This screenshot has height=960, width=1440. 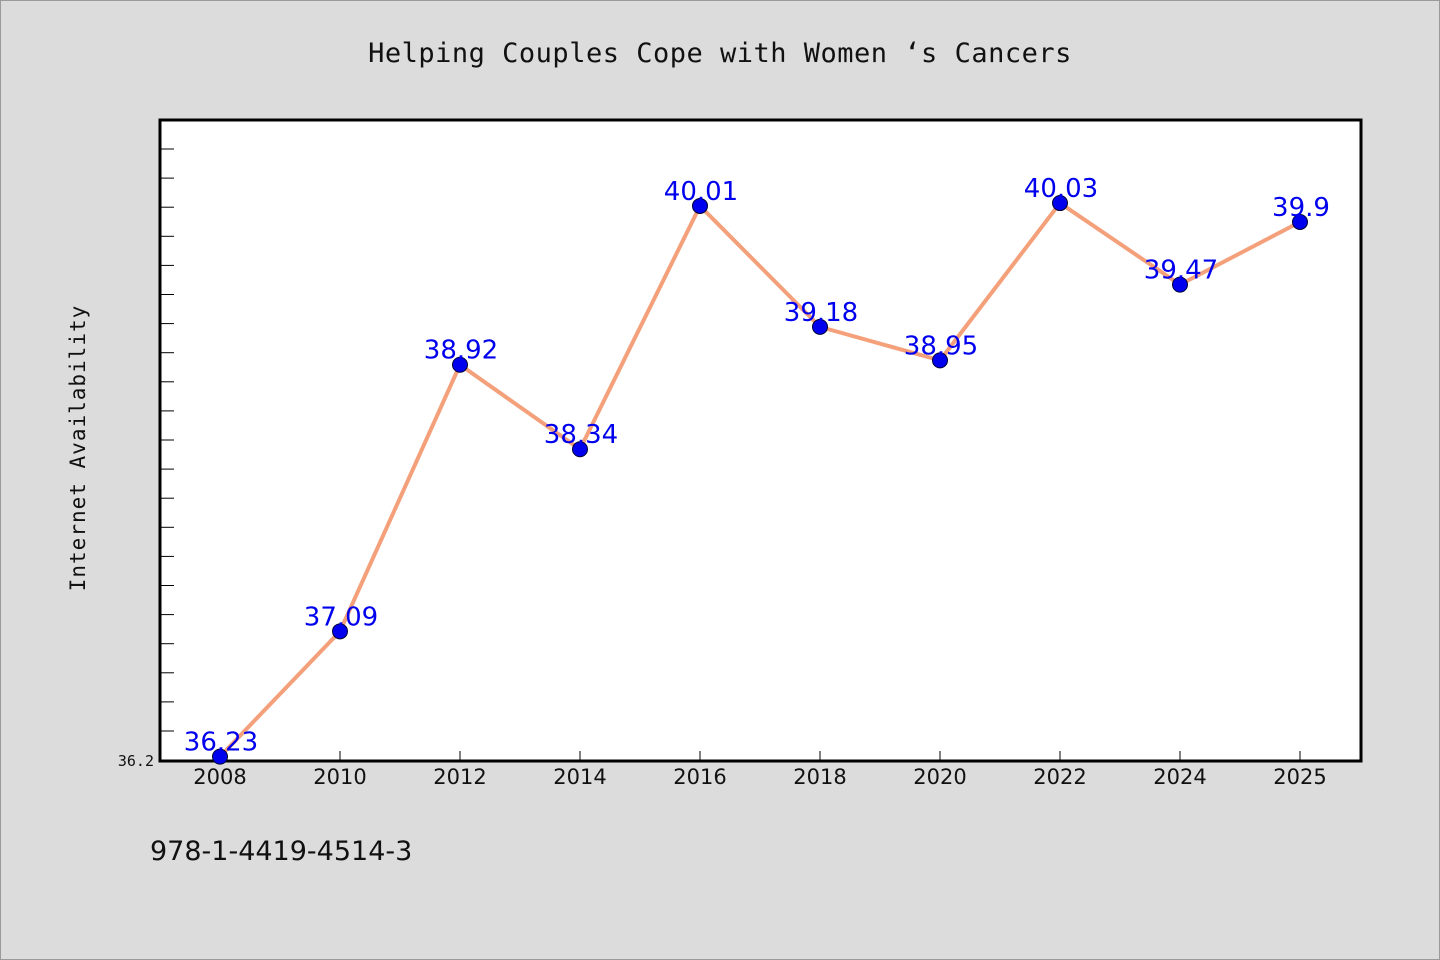 I want to click on data-label: 40.01, so click(x=701, y=192).